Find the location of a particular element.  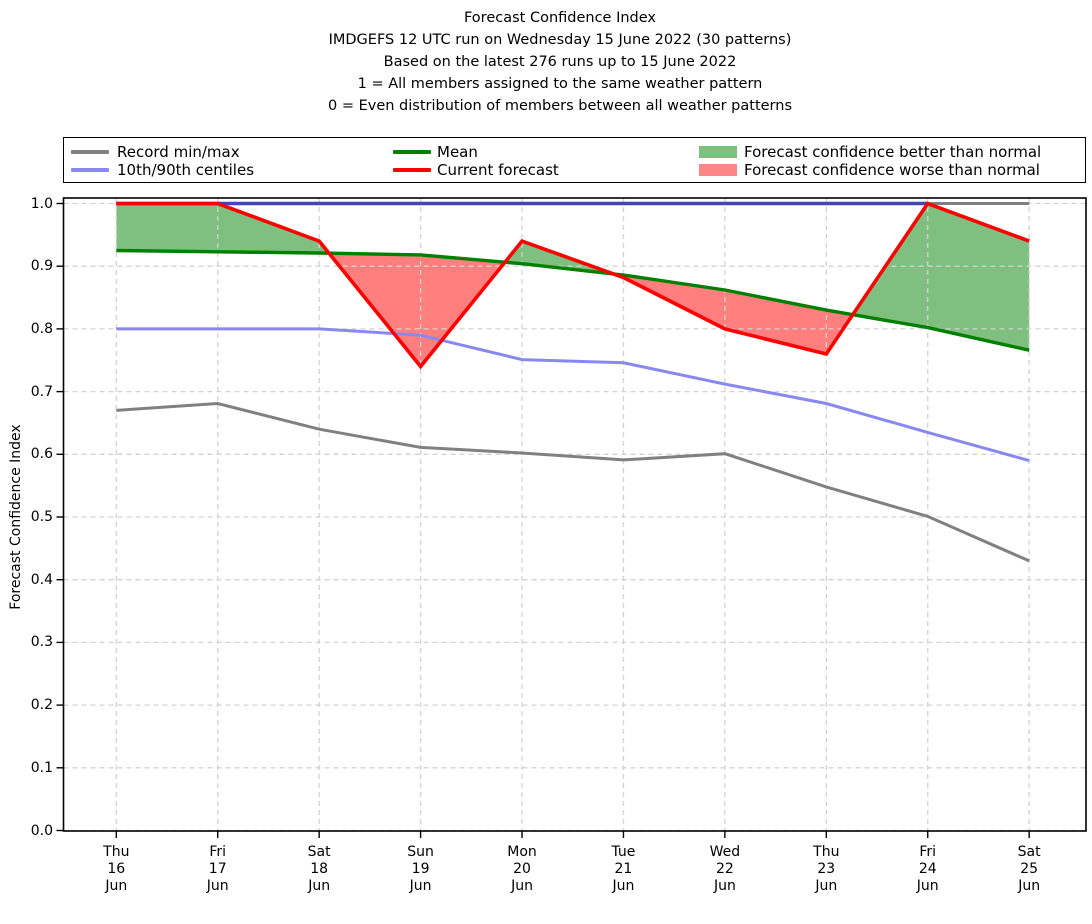

x-tick-label-line: 16 is located at coordinates (116, 869).